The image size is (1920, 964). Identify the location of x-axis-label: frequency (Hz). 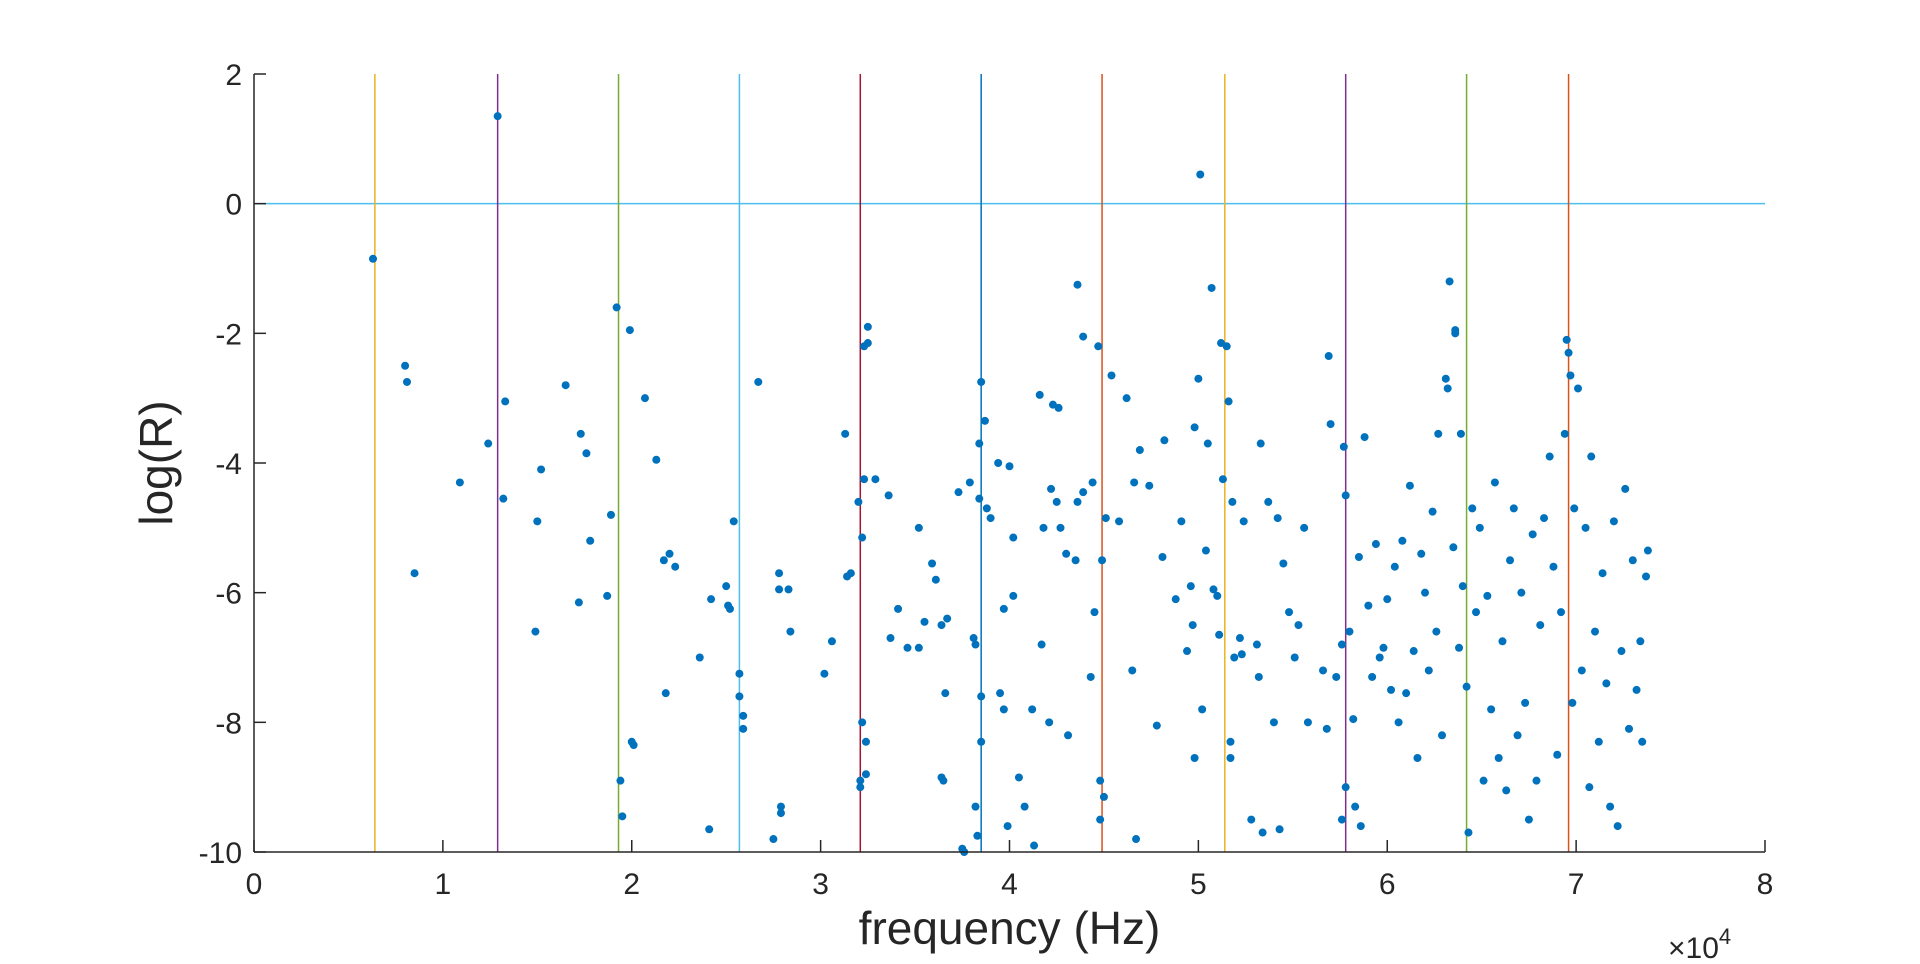
(1010, 928).